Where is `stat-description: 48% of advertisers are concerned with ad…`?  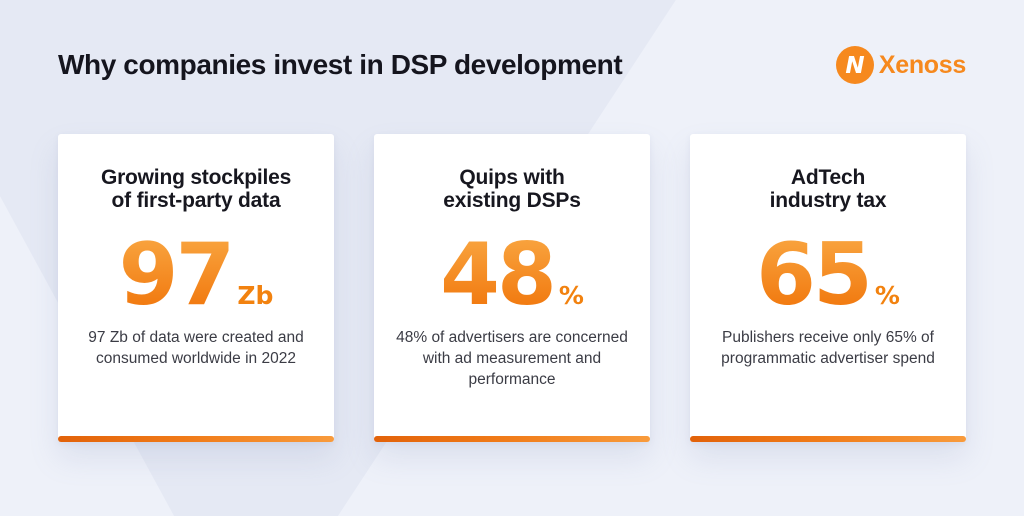
stat-description: 48% of advertisers are concerned with ad… is located at coordinates (512, 358).